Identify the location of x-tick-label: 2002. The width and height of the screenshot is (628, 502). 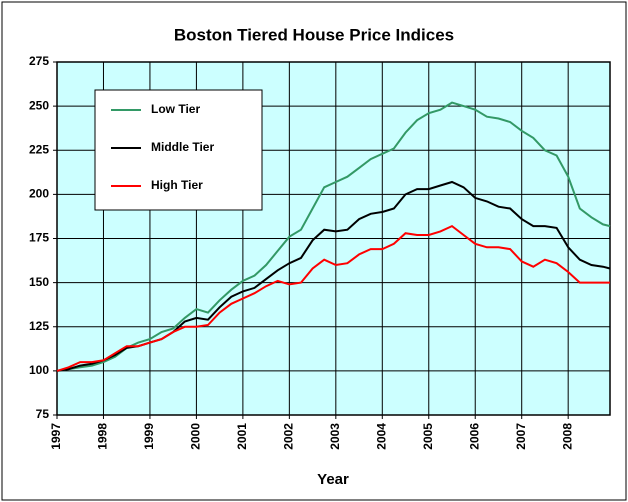
(289, 436).